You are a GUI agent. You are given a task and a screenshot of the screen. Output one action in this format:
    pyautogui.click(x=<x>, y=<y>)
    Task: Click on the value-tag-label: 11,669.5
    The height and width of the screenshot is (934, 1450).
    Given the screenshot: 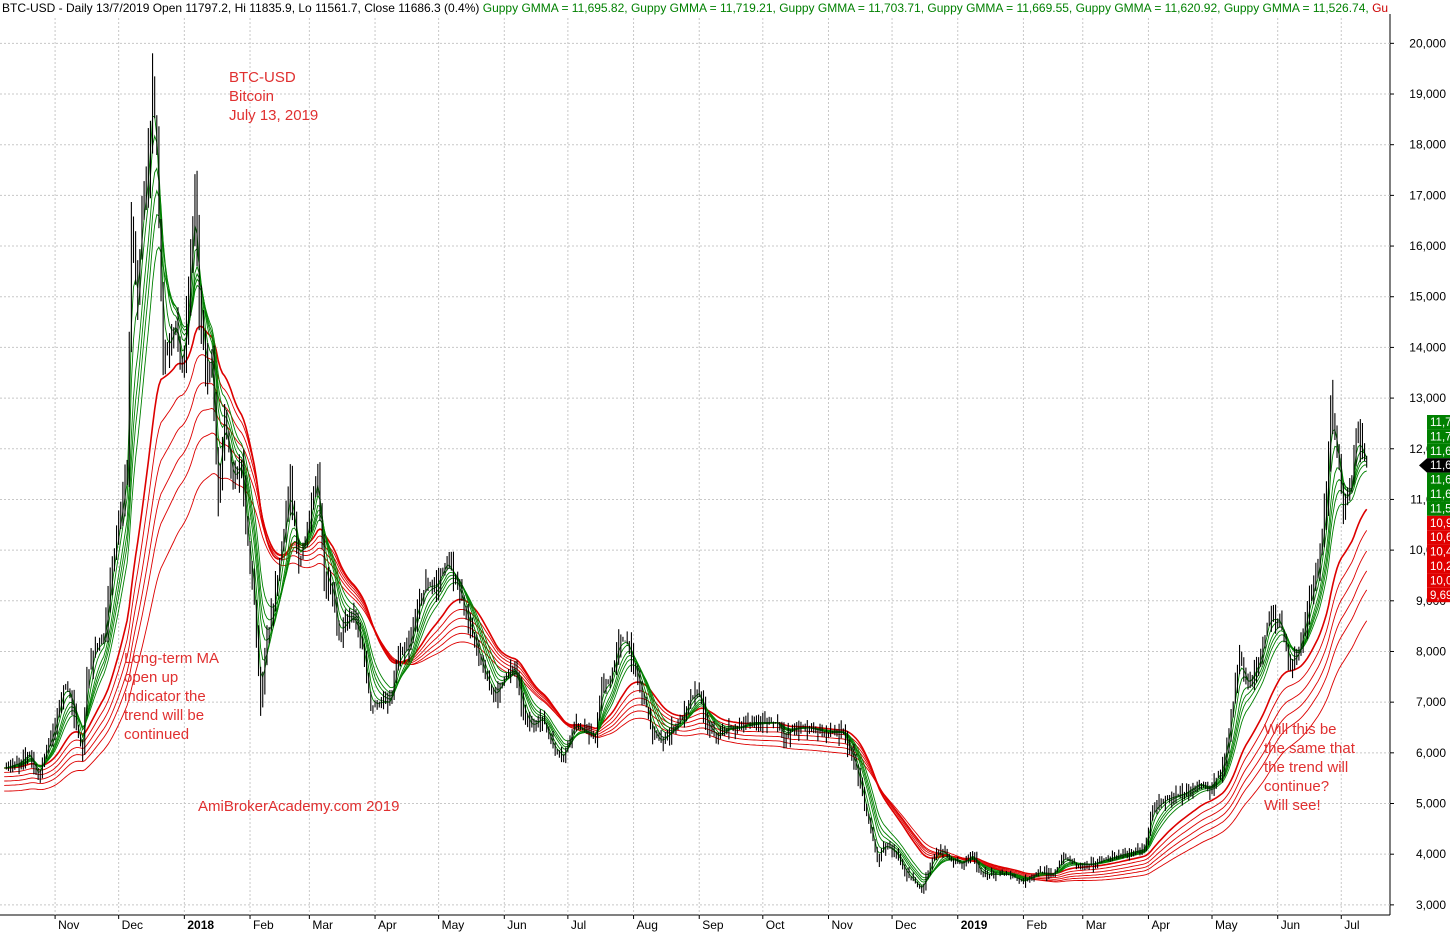 What is the action you would take?
    pyautogui.click(x=1440, y=481)
    